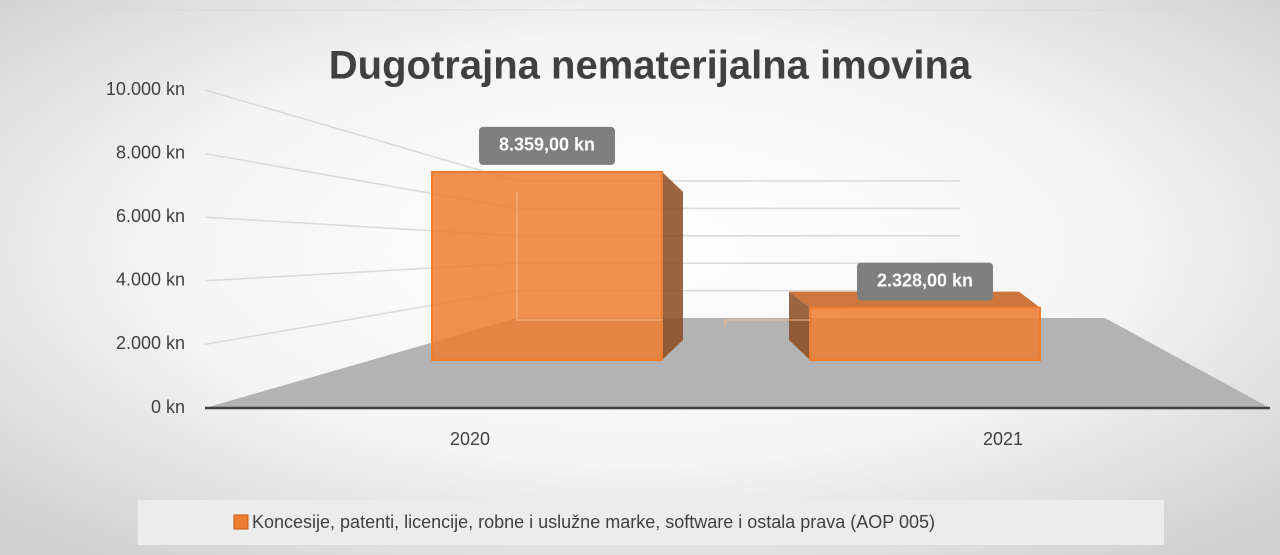  Describe the element at coordinates (150, 280) in the screenshot. I see `y-tick-label: 4.000 kn` at that location.